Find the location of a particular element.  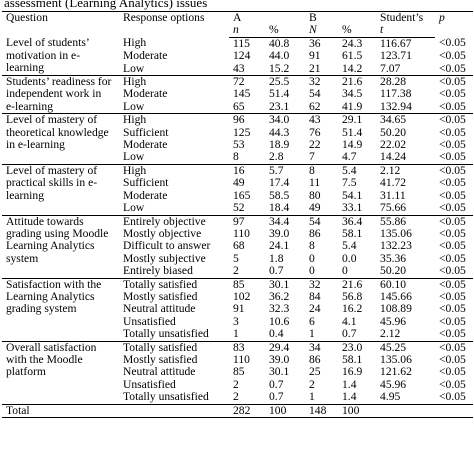

cell-pct-b: 54.1 is located at coordinates (352, 195).